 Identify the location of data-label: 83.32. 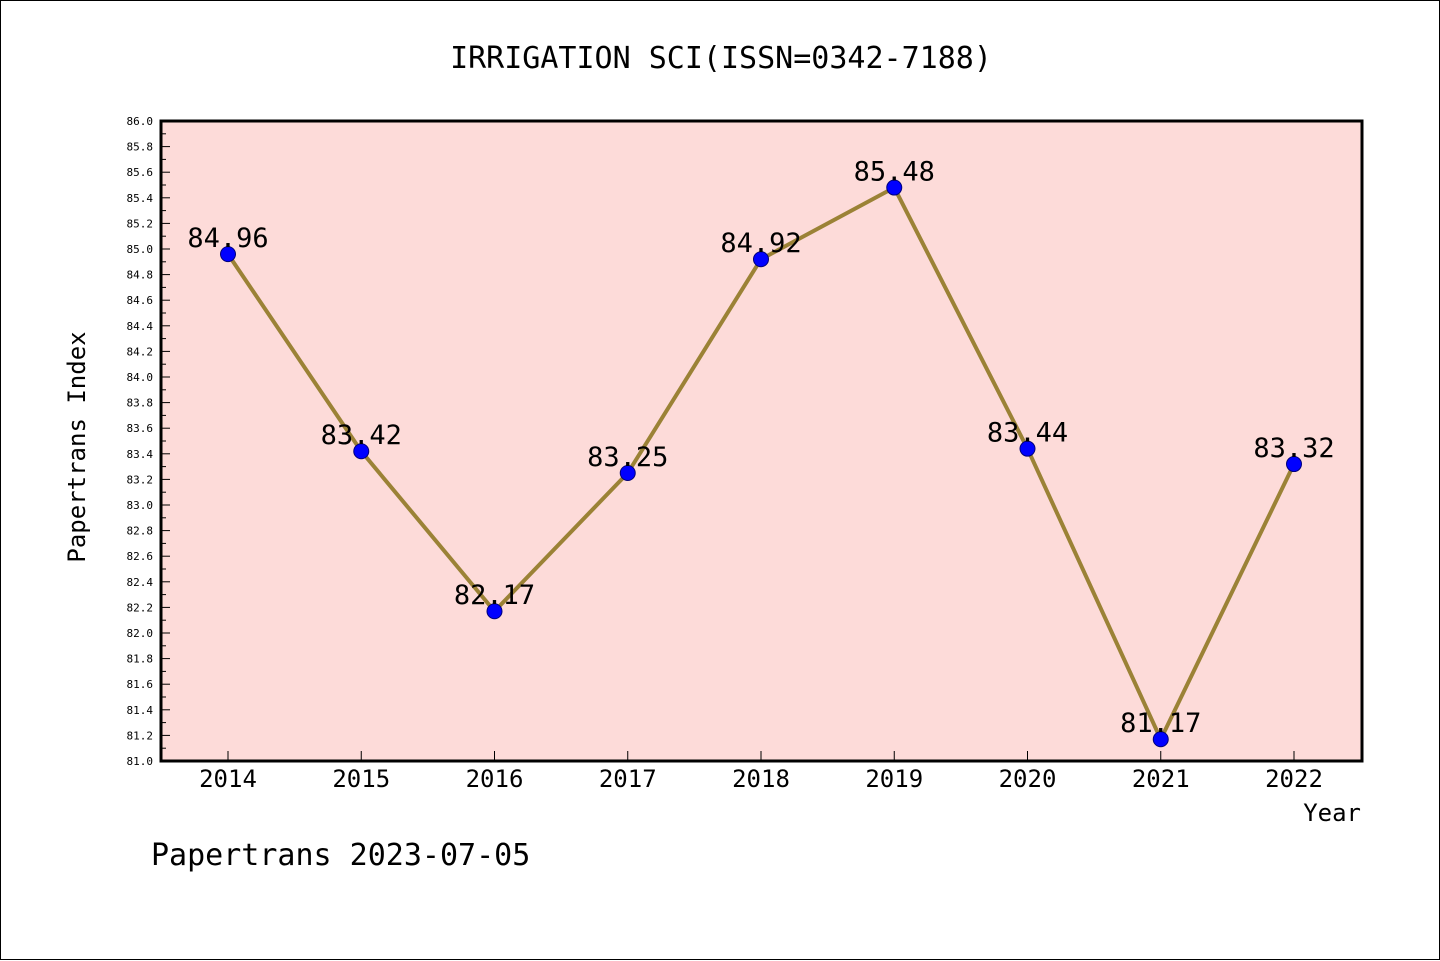
(1293, 448).